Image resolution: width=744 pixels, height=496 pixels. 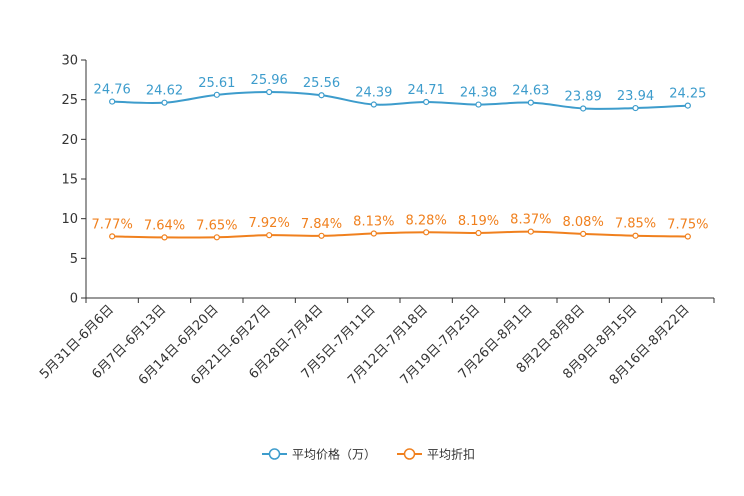 I want to click on data-label: 24.62, so click(x=164, y=91).